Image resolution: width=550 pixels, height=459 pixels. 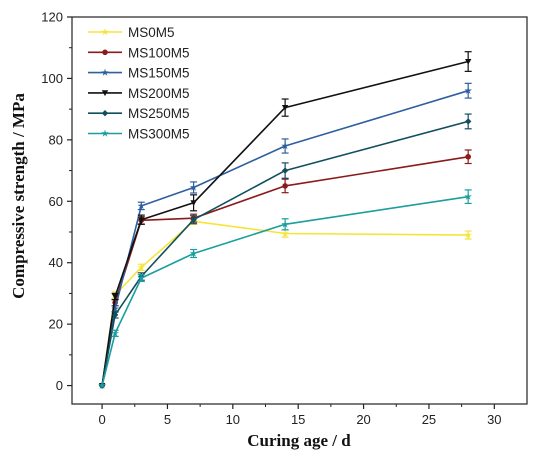 I want to click on legend-entry-MS200M5: MS200M5, so click(x=139, y=93).